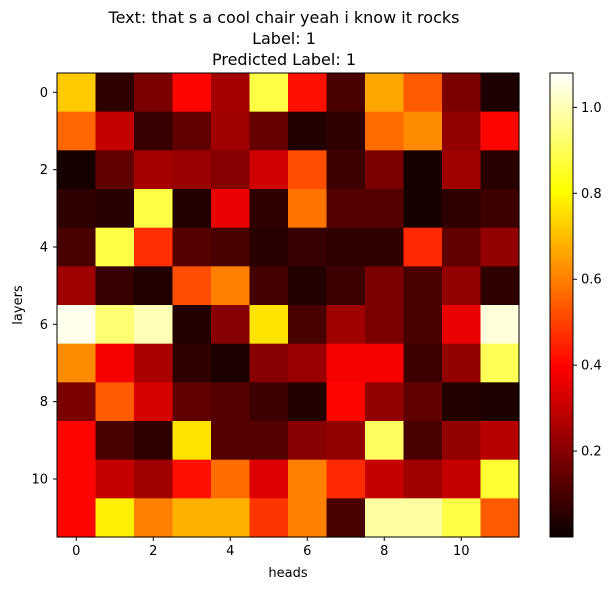 This screenshot has width=614, height=589. I want to click on colorbar-tick-label: 0.8, so click(591, 194).